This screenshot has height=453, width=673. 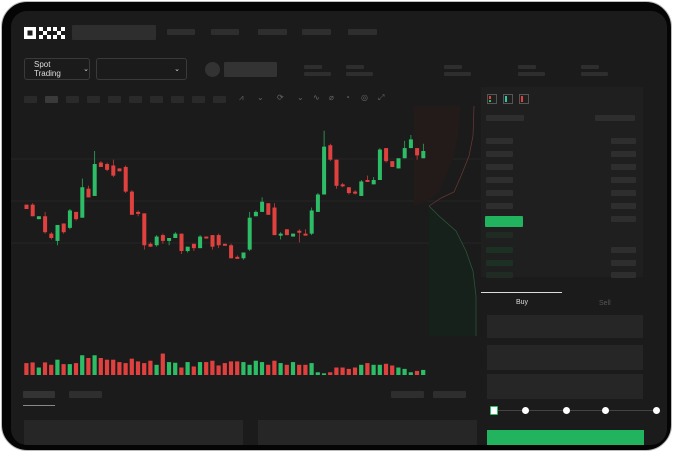 What do you see at coordinates (565, 437) in the screenshot?
I see `buy-button` at bounding box center [565, 437].